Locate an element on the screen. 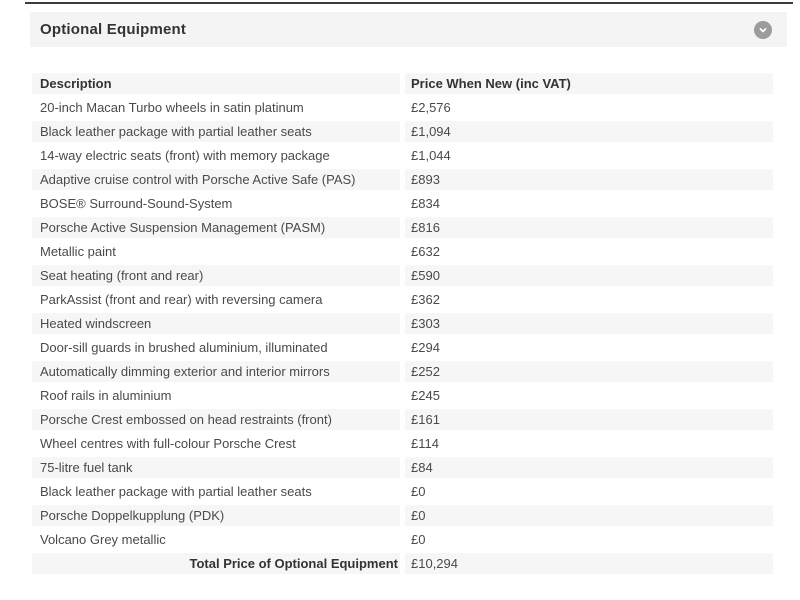 The width and height of the screenshot is (800, 600). table-row: Porsche Doppelkupplung (PDK) £0 is located at coordinates (402, 515).